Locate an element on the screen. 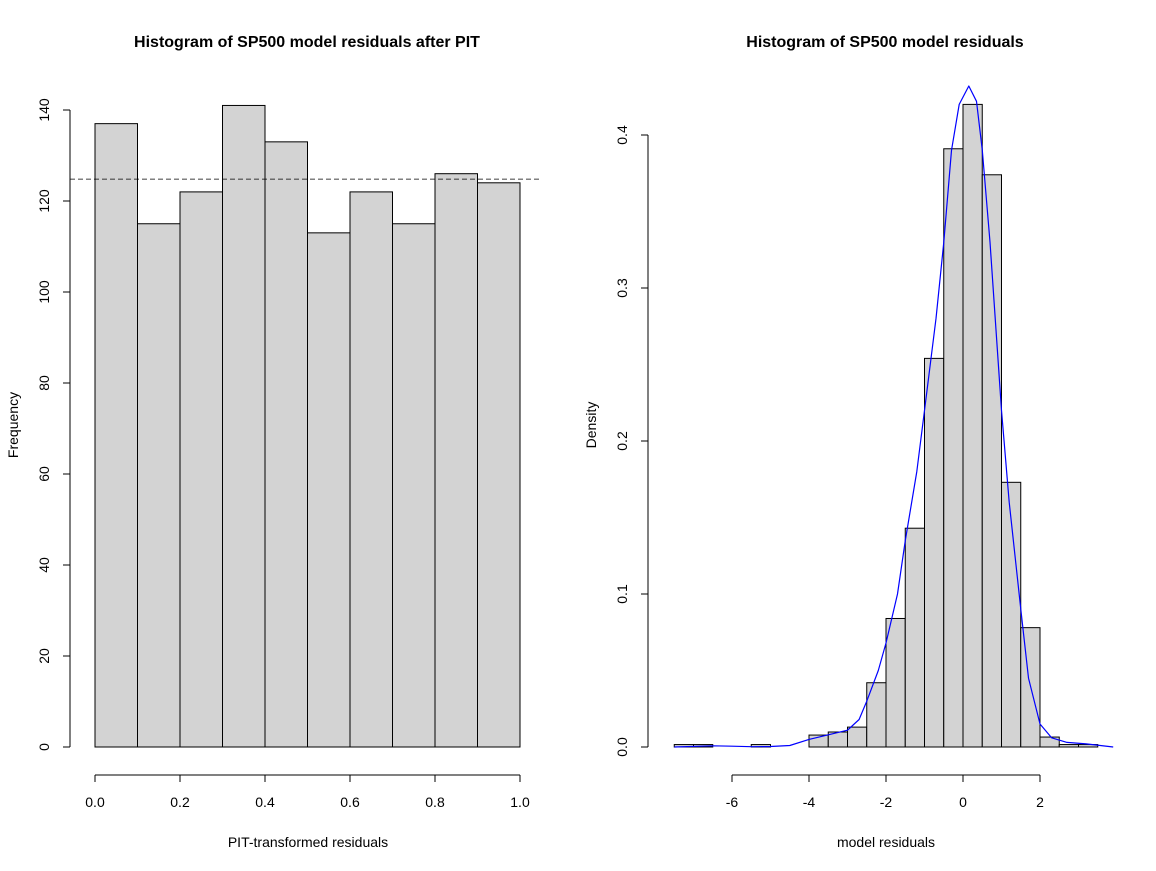 The height and width of the screenshot is (871, 1156). right-x-axis-label: model residuals is located at coordinates (886, 842).